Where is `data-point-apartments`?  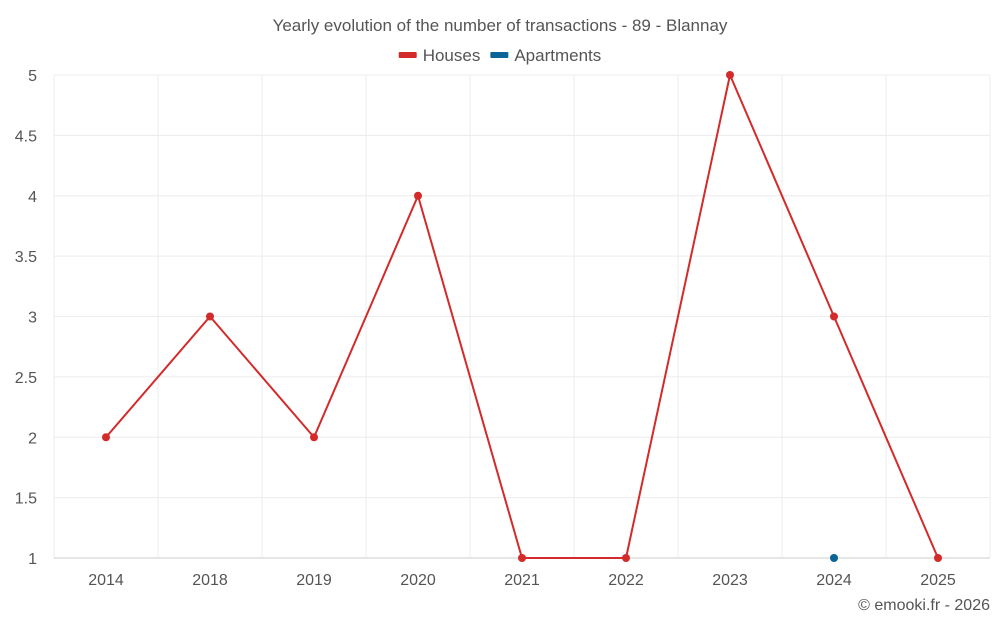 data-point-apartments is located at coordinates (834, 558).